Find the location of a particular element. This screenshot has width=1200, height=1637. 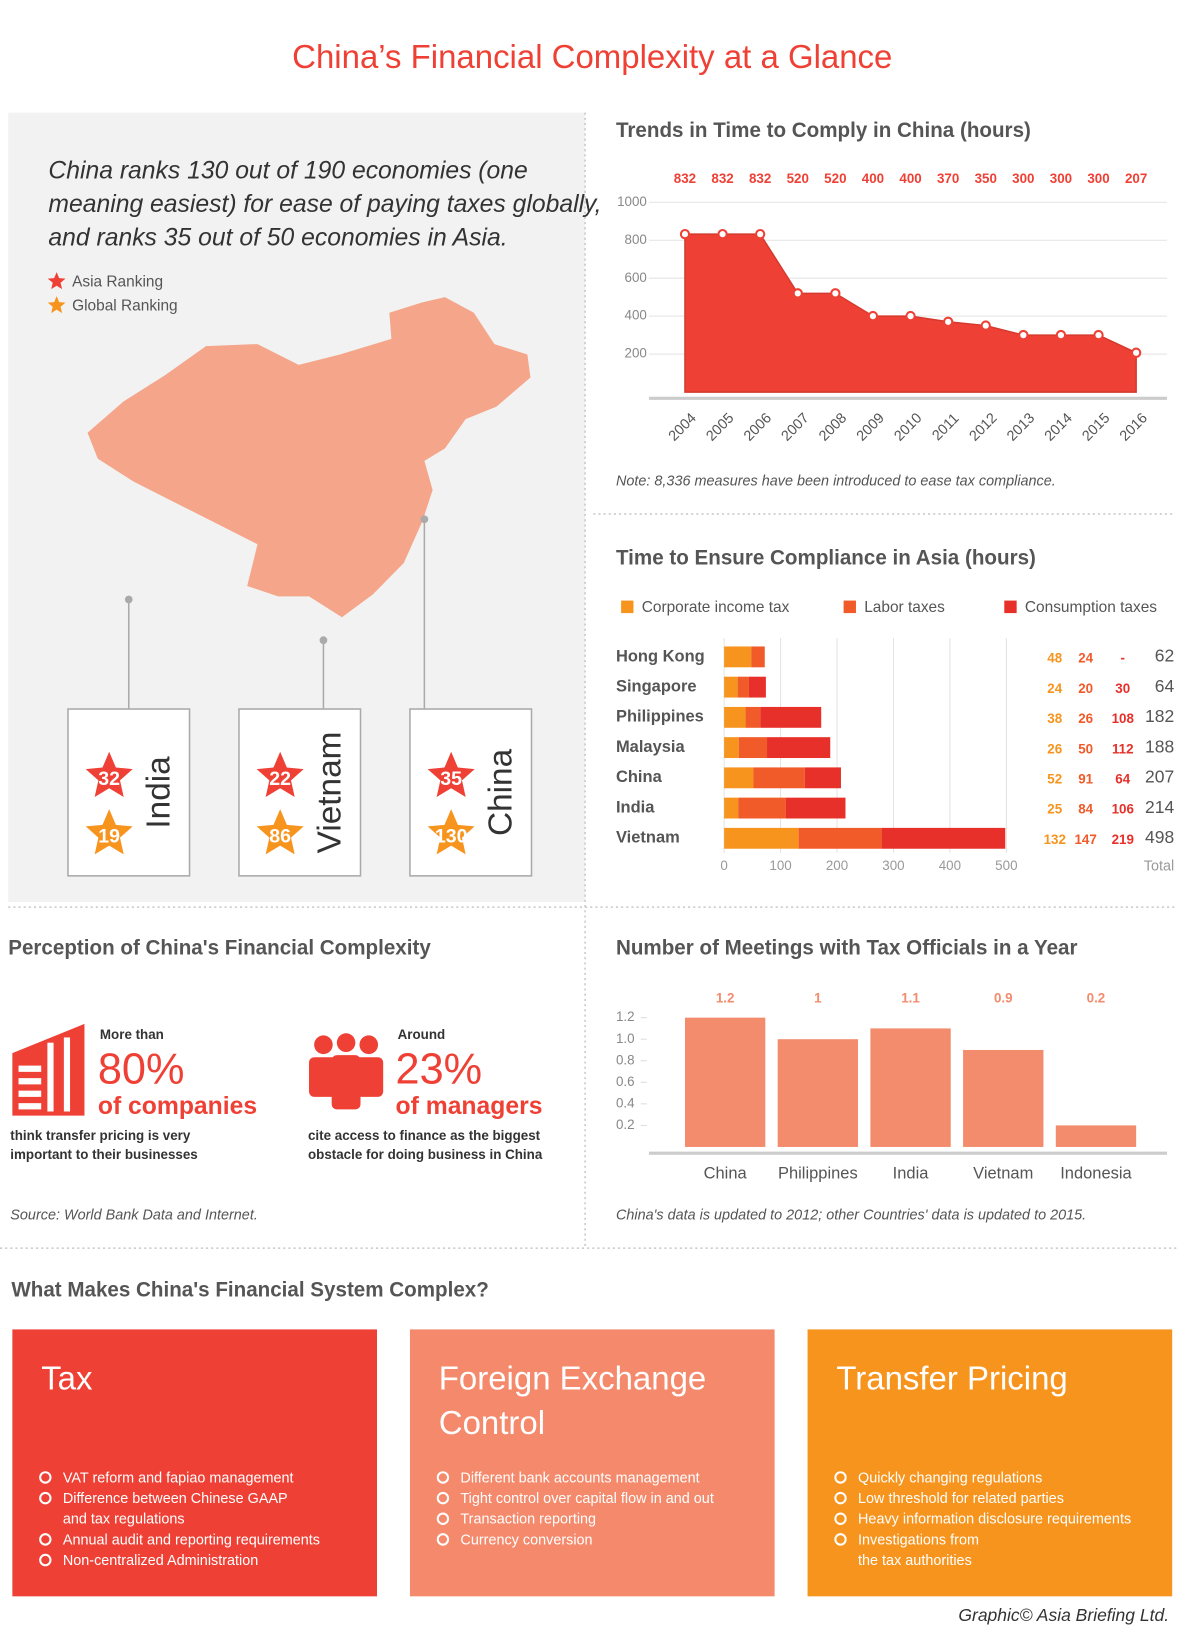

country-box is located at coordinates (471, 792).